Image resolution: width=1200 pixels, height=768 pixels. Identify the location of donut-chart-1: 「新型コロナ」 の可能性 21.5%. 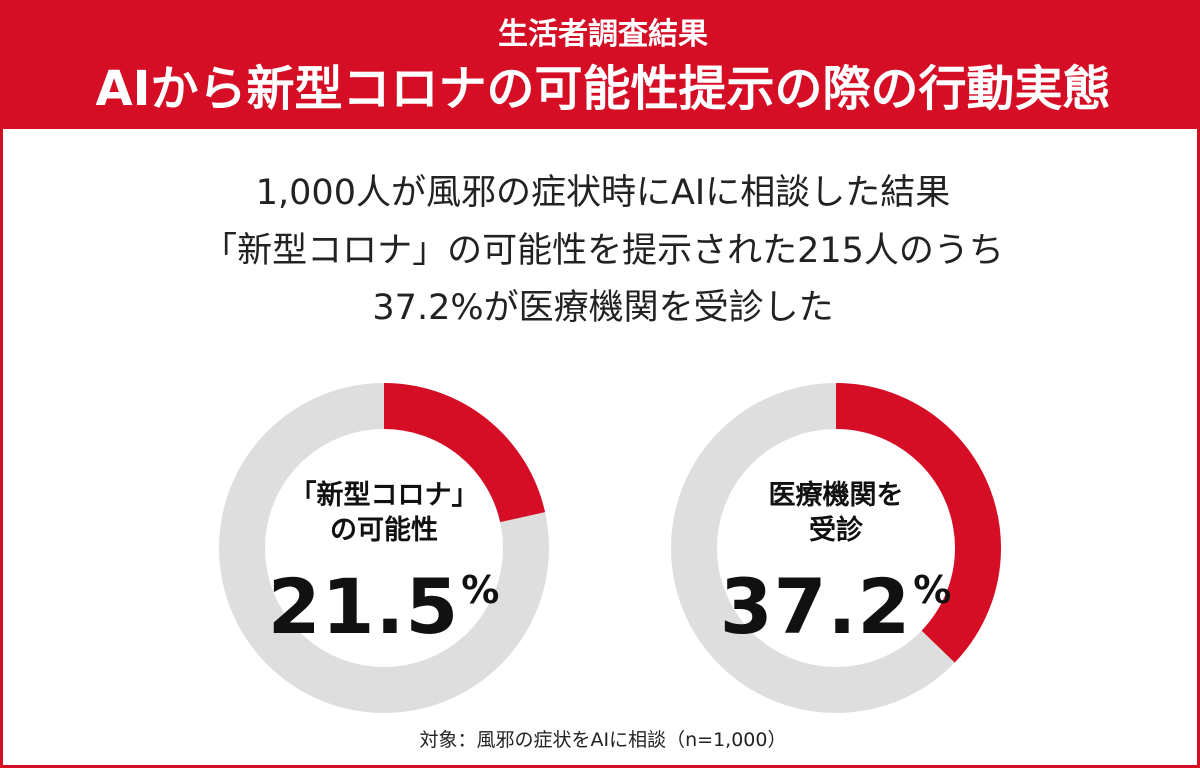
(384, 548).